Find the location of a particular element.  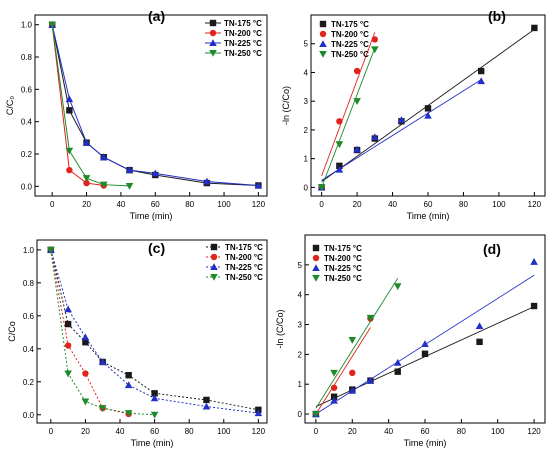

panel-b-legend: TN-175 °CTN-200 °CTN-225 °CTN-250 °C is located at coordinates (344, 39).